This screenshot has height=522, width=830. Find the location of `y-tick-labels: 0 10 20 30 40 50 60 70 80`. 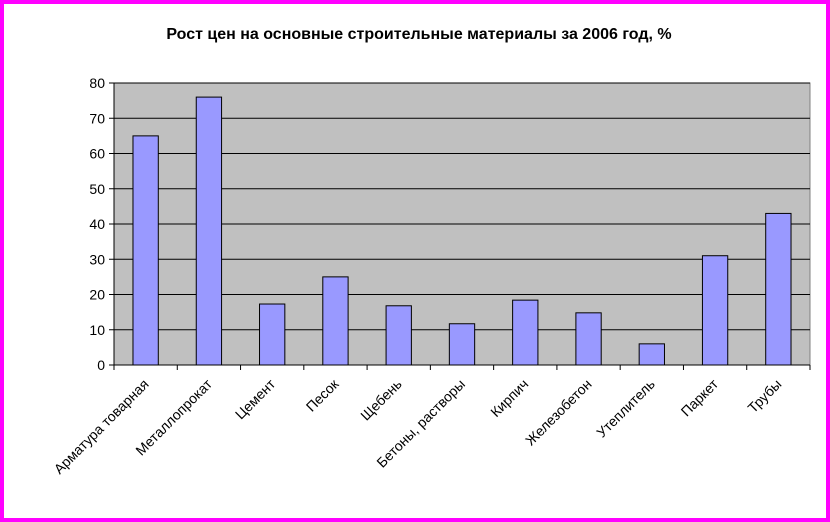

y-tick-labels: 0 10 20 30 40 50 60 70 80 is located at coordinates (97, 224).